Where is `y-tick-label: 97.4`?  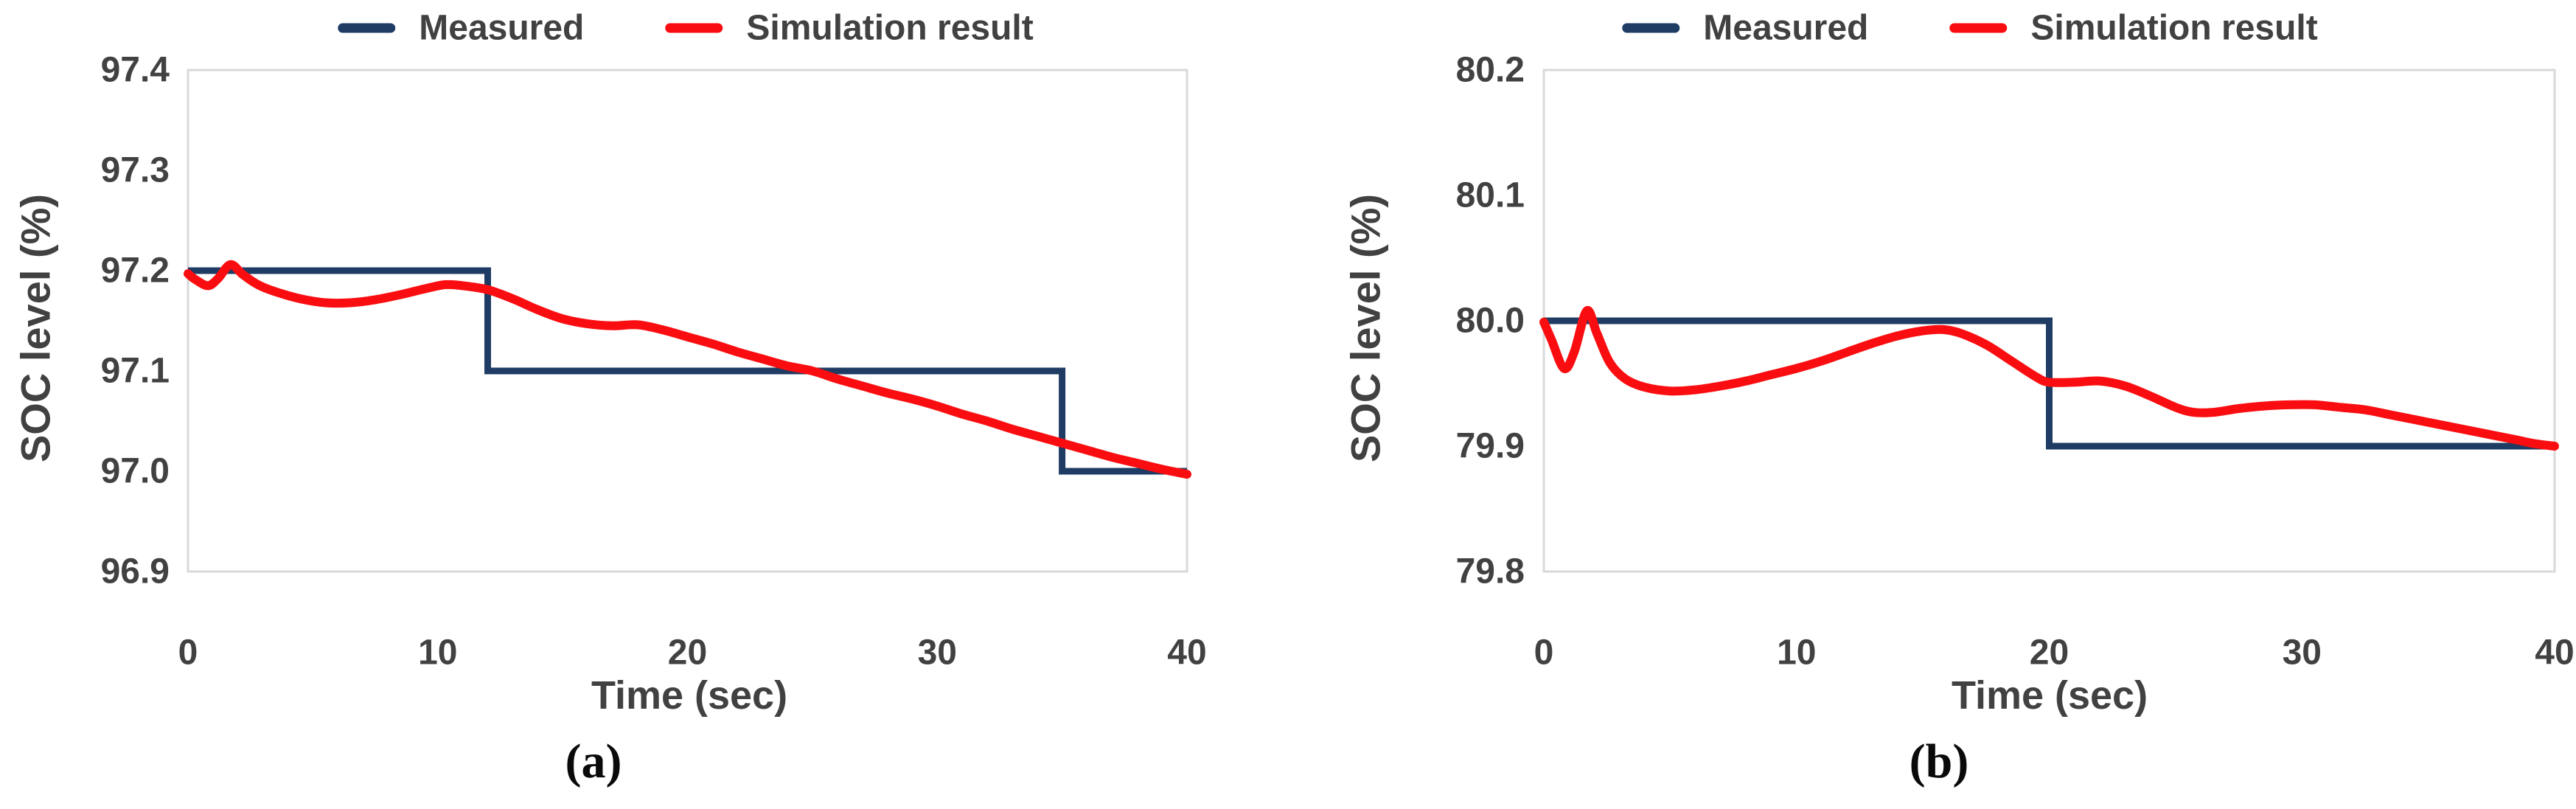 y-tick-label: 97.4 is located at coordinates (136, 70).